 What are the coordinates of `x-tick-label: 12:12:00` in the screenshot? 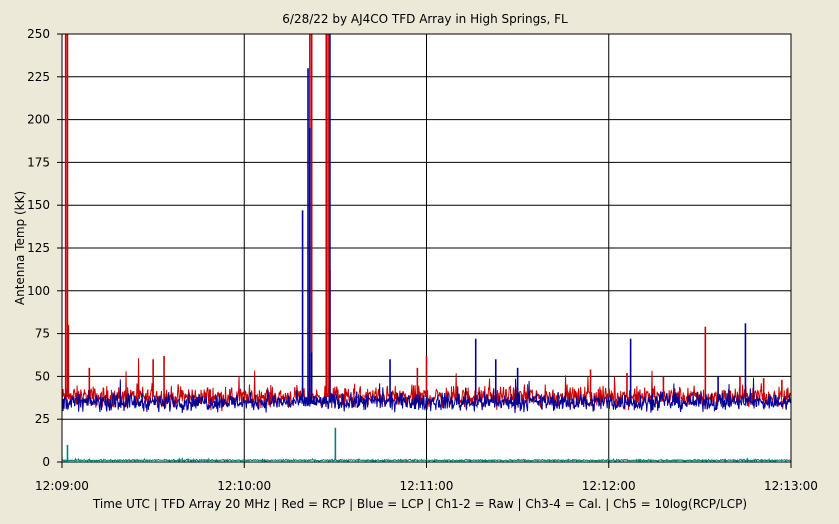 It's located at (609, 486).